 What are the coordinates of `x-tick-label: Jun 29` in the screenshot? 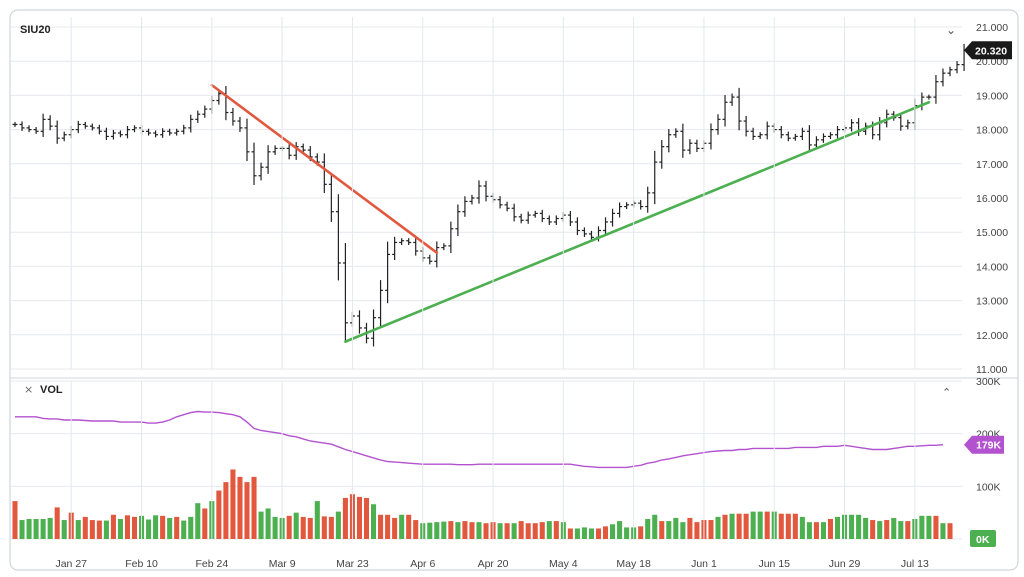 It's located at (845, 564).